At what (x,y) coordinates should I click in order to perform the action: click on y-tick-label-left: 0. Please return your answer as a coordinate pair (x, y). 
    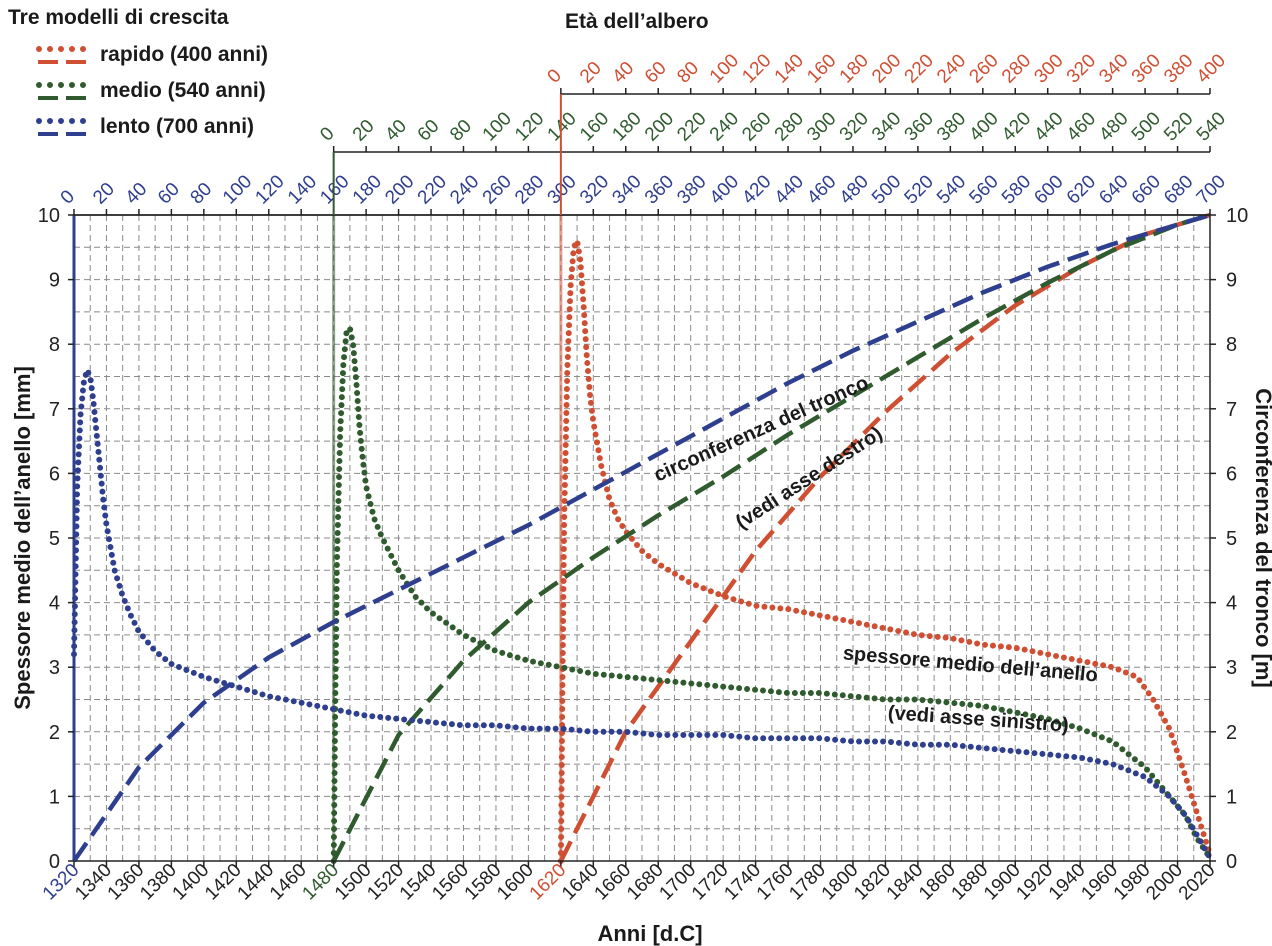
    Looking at the image, I should click on (54, 862).